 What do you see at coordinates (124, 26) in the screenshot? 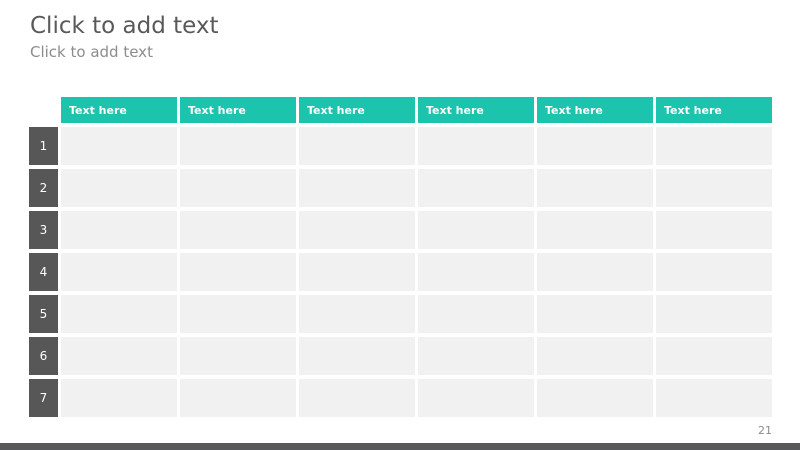
I see `slide-title: Click to add text` at bounding box center [124, 26].